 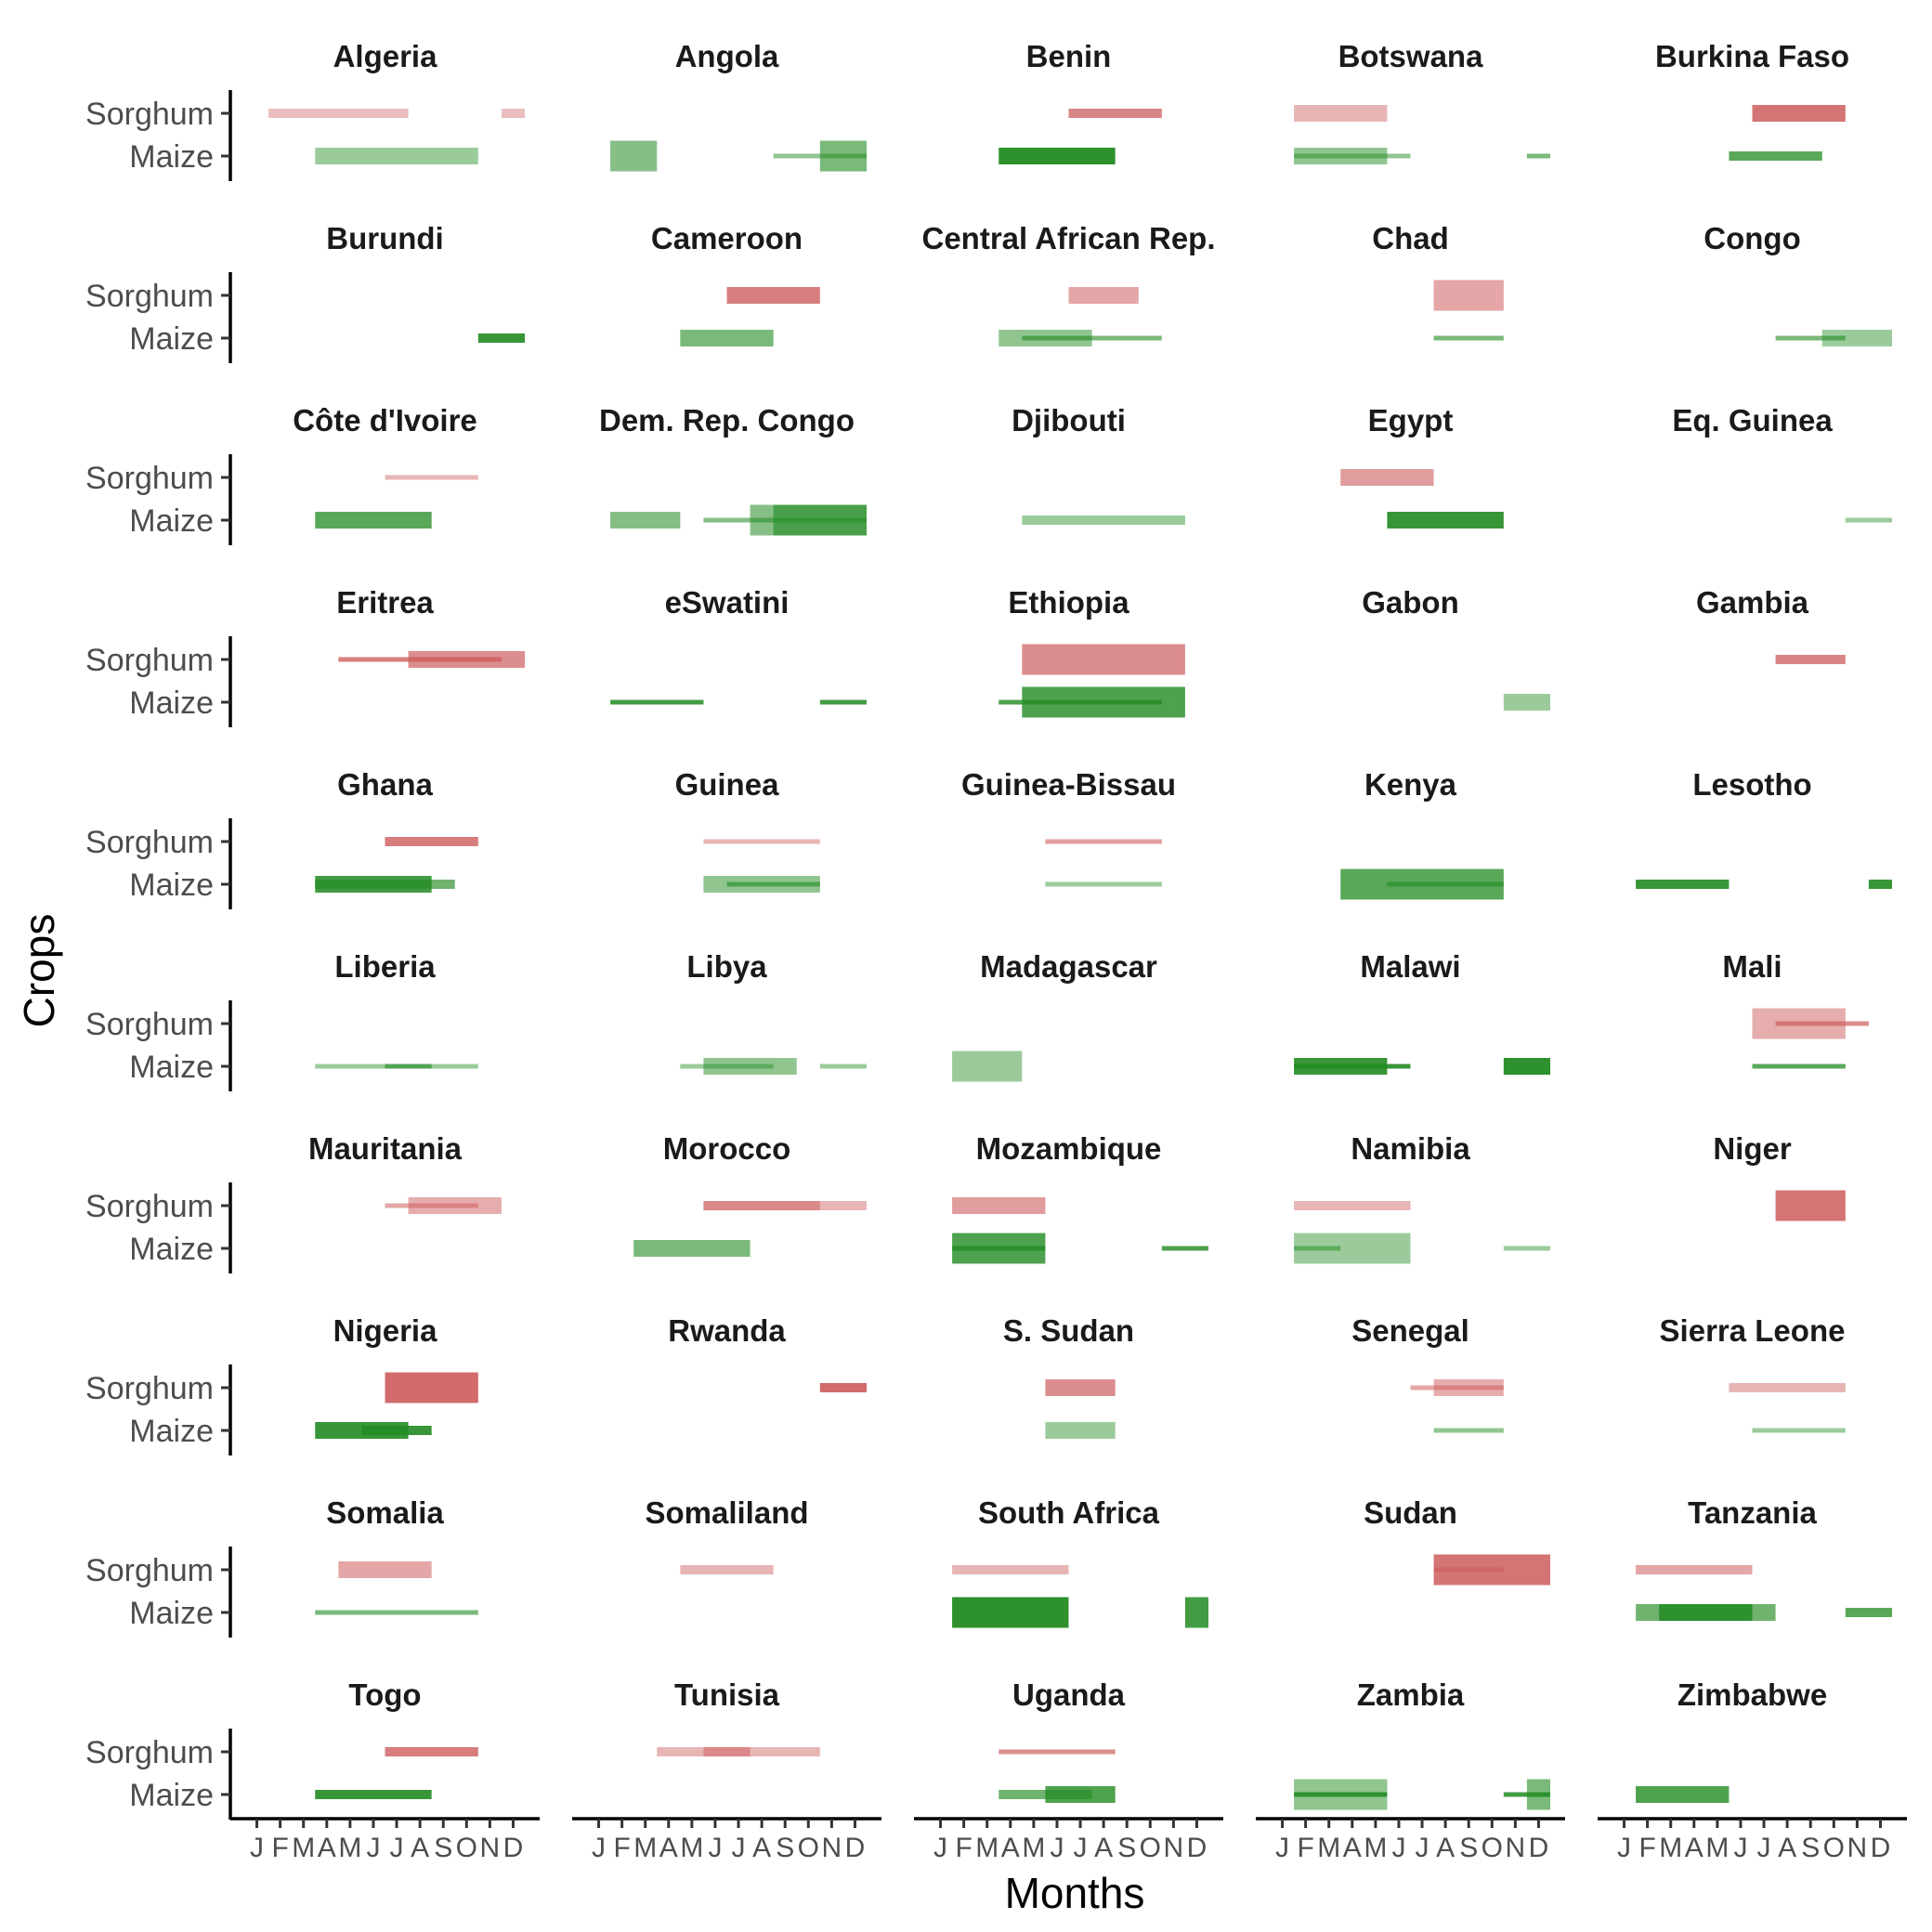 What do you see at coordinates (1731, 1740) in the screenshot?
I see `panel-zimbabwe: Zimbabwe` at bounding box center [1731, 1740].